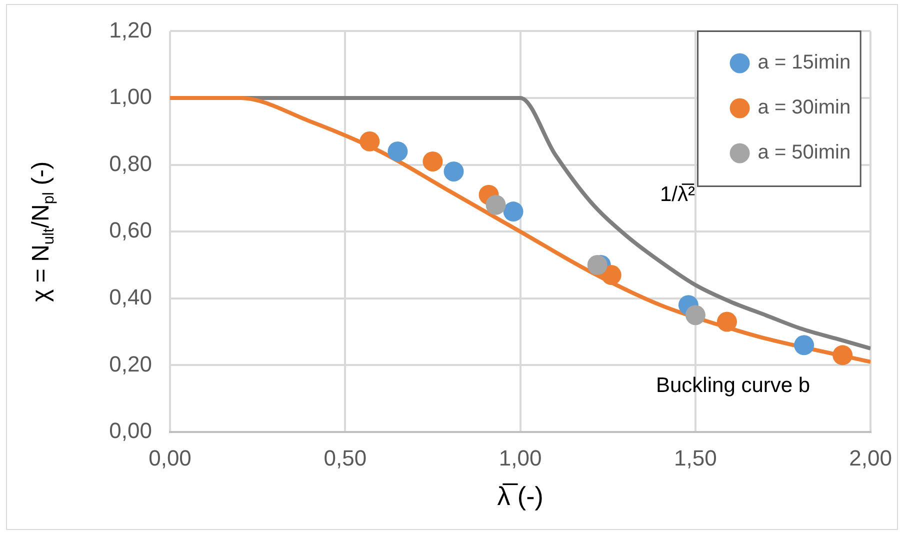 Image resolution: width=906 pixels, height=536 pixels. Describe the element at coordinates (345, 457) in the screenshot. I see `x-tick-label: 0,50` at that location.